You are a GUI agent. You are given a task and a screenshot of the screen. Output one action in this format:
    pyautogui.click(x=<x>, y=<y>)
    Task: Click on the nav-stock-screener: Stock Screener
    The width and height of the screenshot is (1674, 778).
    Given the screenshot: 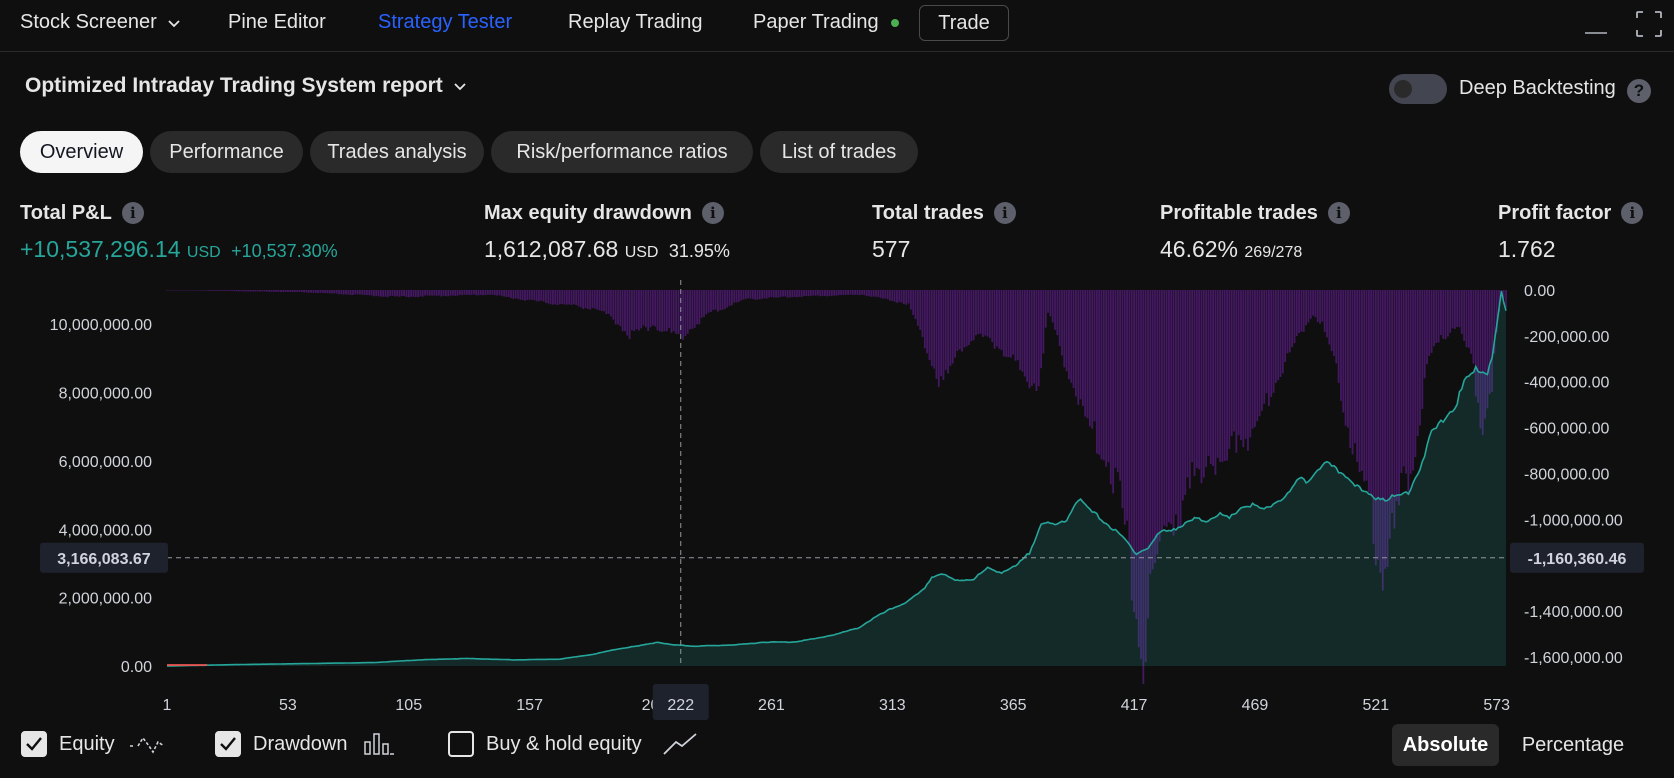 What is the action you would take?
    pyautogui.click(x=100, y=22)
    